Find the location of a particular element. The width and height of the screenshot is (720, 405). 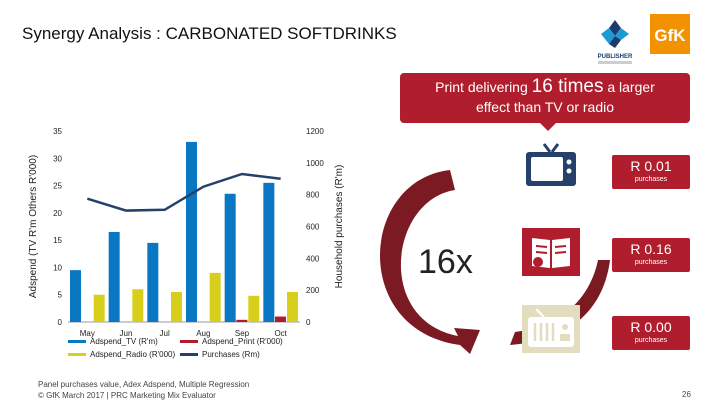

legend-label: Adspend_Radio (R'000) is located at coordinates (132, 354).